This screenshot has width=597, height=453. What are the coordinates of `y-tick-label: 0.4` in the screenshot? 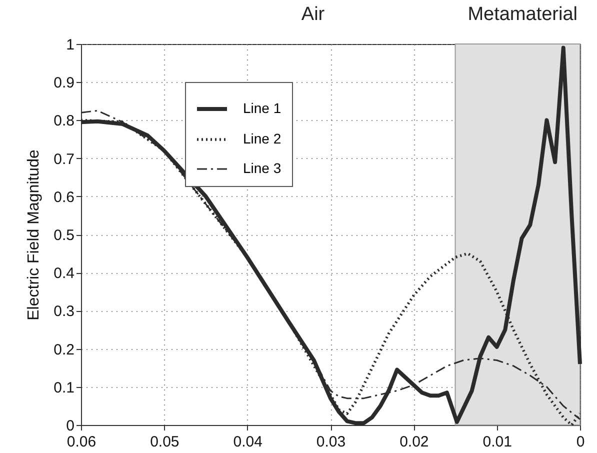 It's located at (64, 273).